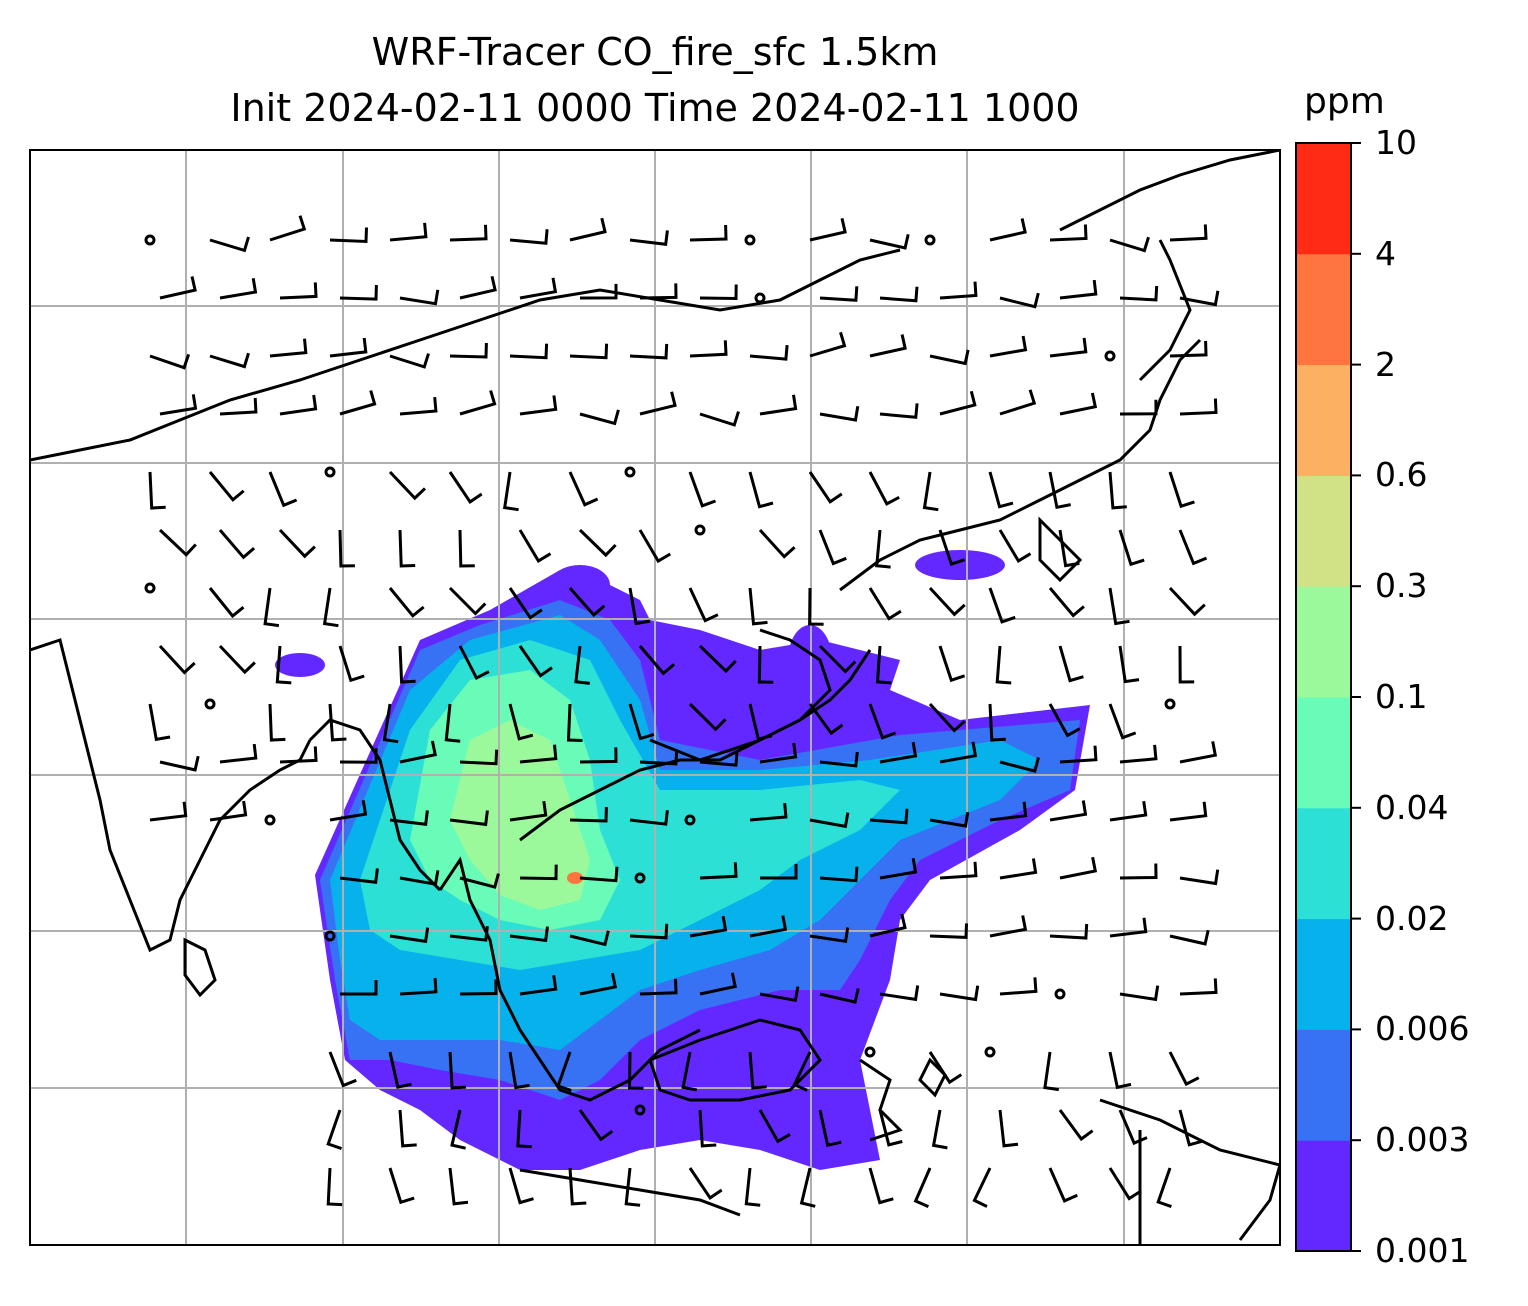 This screenshot has height=1306, width=1528. Describe the element at coordinates (1385, 253) in the screenshot. I see `colorbar-tick-label: 4` at that location.